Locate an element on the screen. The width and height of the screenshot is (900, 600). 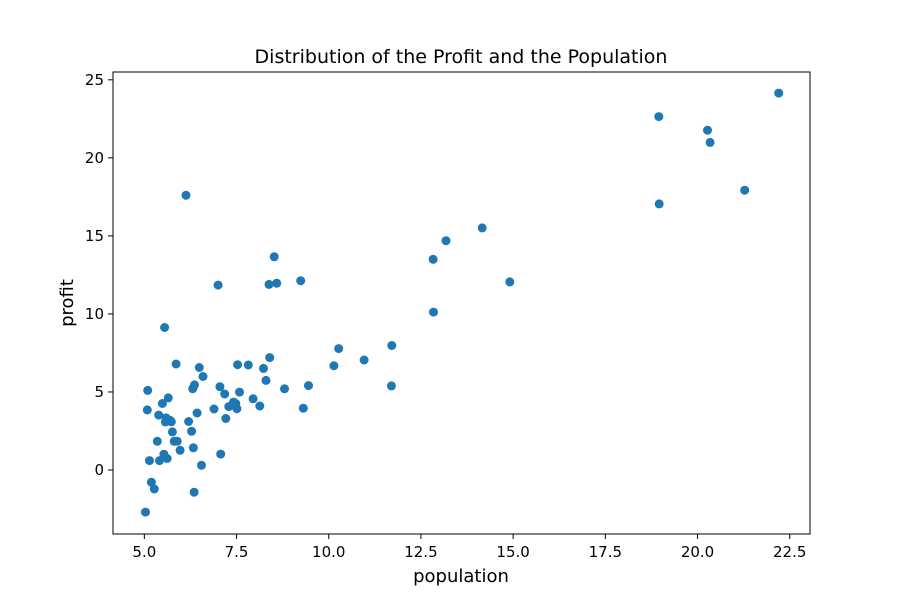
y-tick-label: 15 is located at coordinates (94, 236).